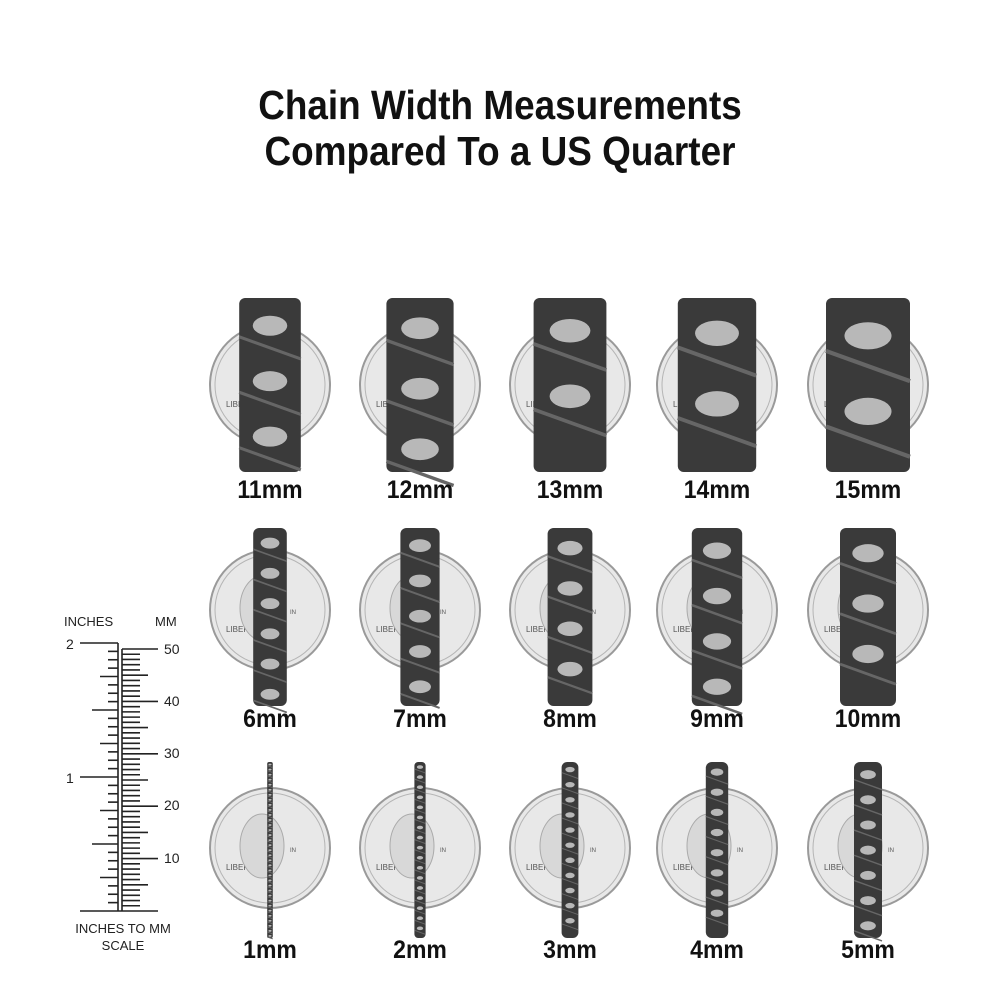  Describe the element at coordinates (119, 777) in the screenshot. I see `inches-to-mm-scale` at that location.